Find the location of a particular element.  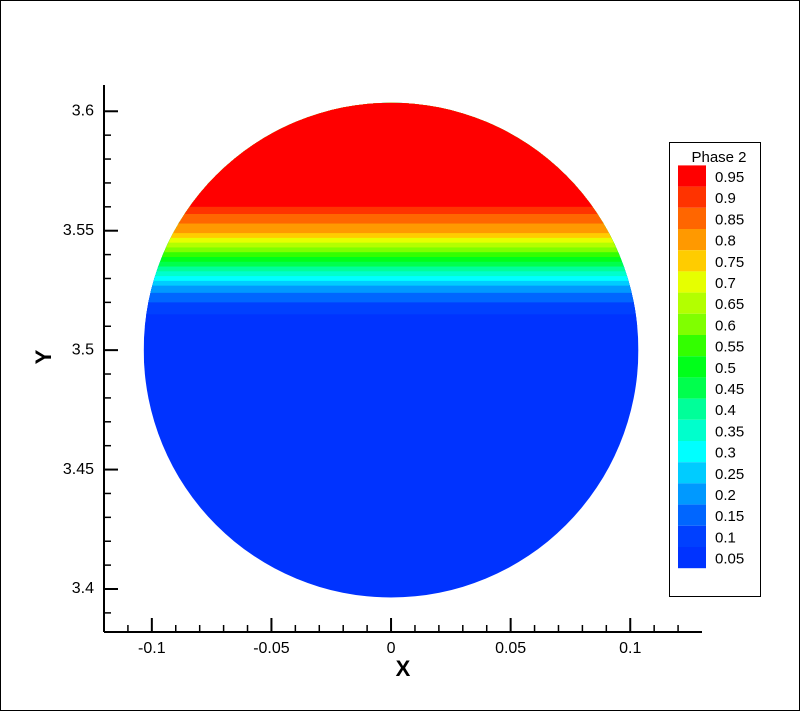

legend-label: 0.35 is located at coordinates (729, 431).